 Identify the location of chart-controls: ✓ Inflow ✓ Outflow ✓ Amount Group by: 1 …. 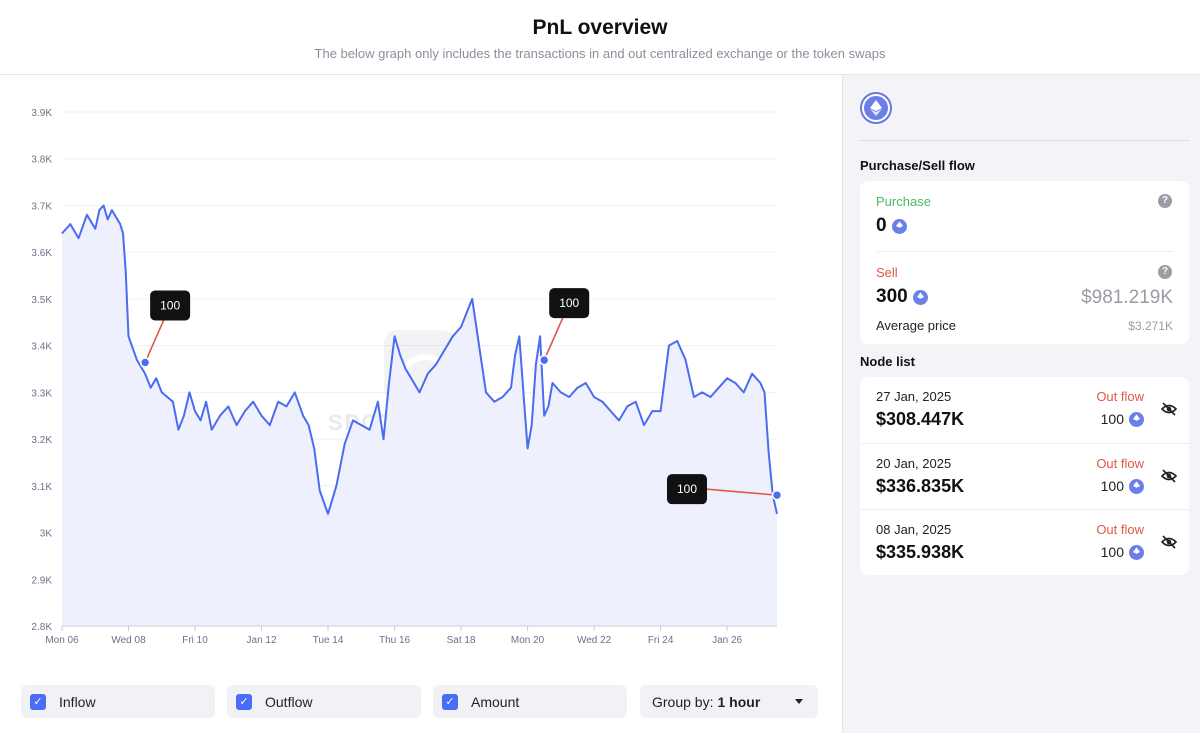
(421, 701).